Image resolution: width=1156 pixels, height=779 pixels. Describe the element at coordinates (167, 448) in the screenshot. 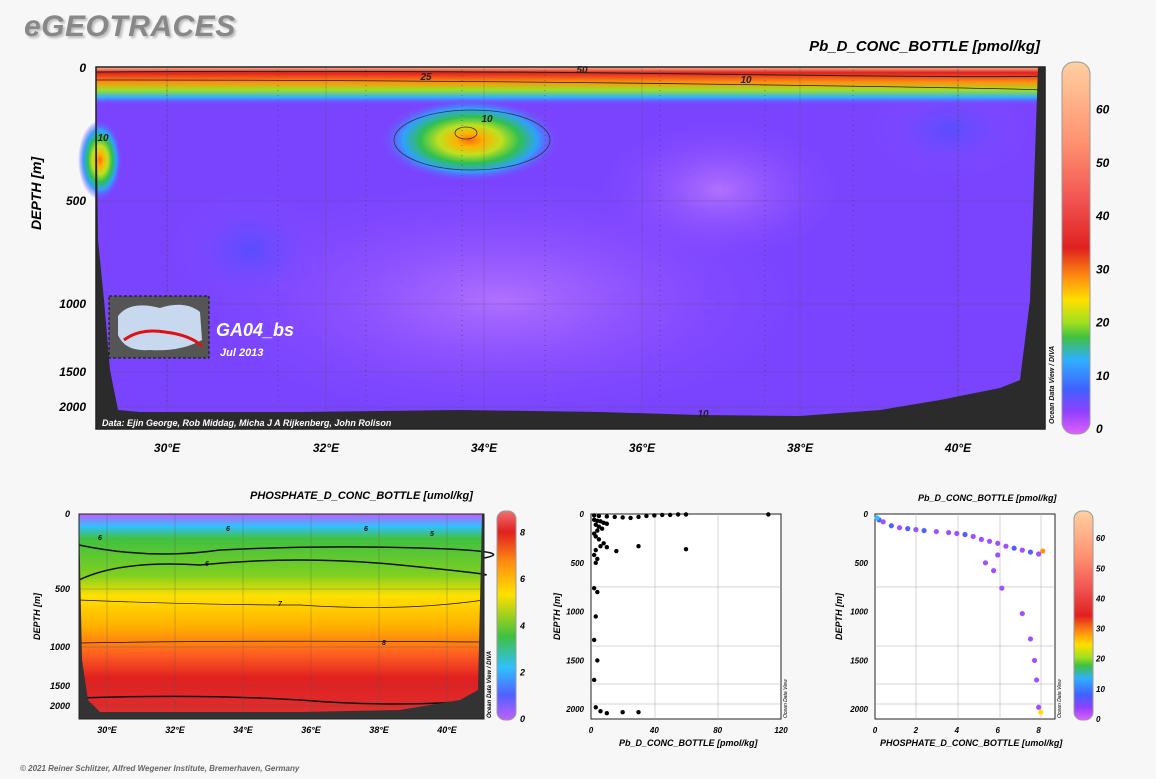

I see `main-x-tick: 30°E` at that location.